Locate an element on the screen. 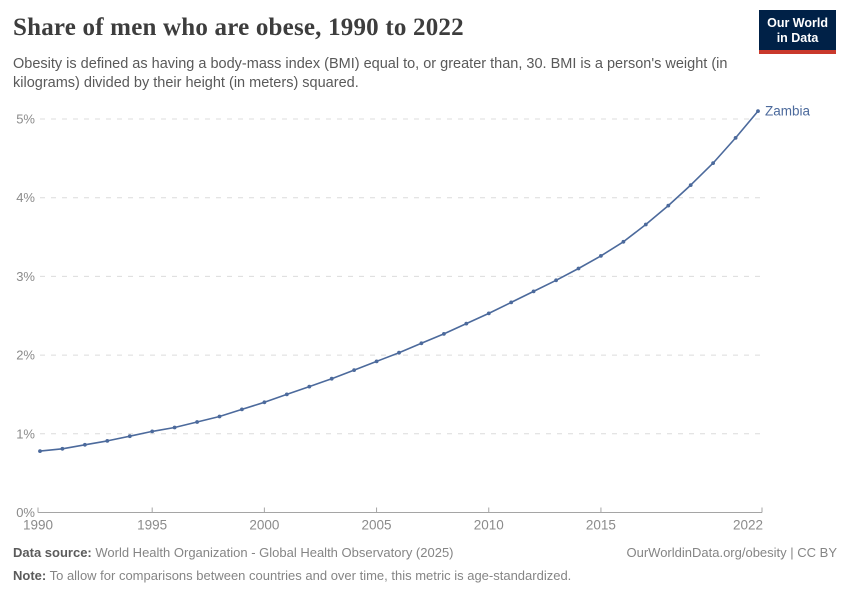 Image resolution: width=850 pixels, height=600 pixels. y-tick-label: 3% is located at coordinates (25, 276).